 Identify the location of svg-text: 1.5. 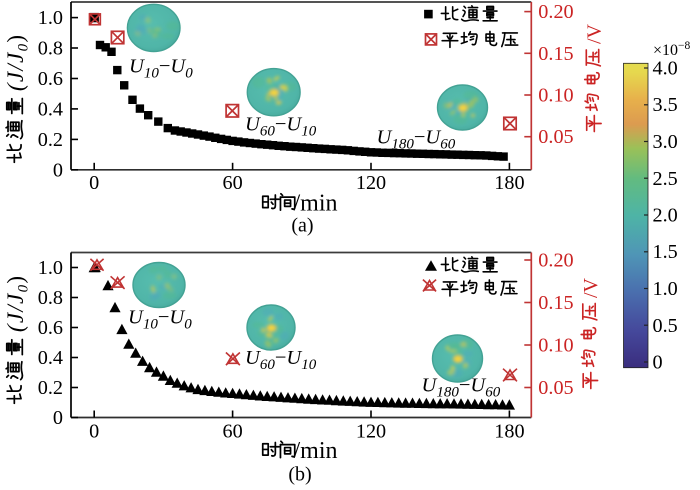
(665, 252).